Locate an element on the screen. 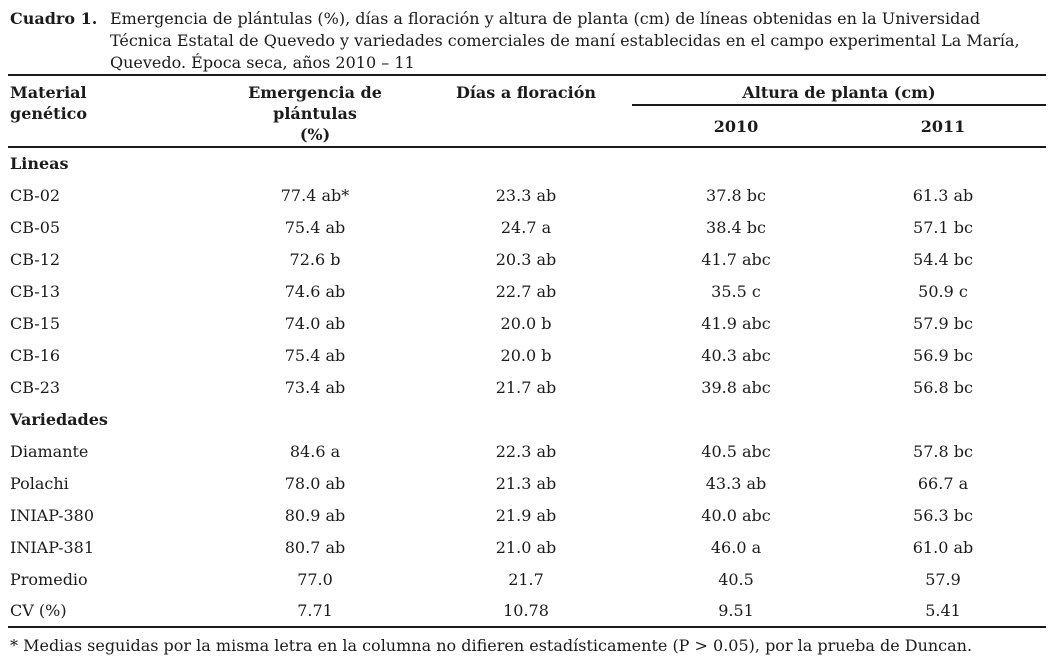  material-cell: CB-02 is located at coordinates (35, 195).